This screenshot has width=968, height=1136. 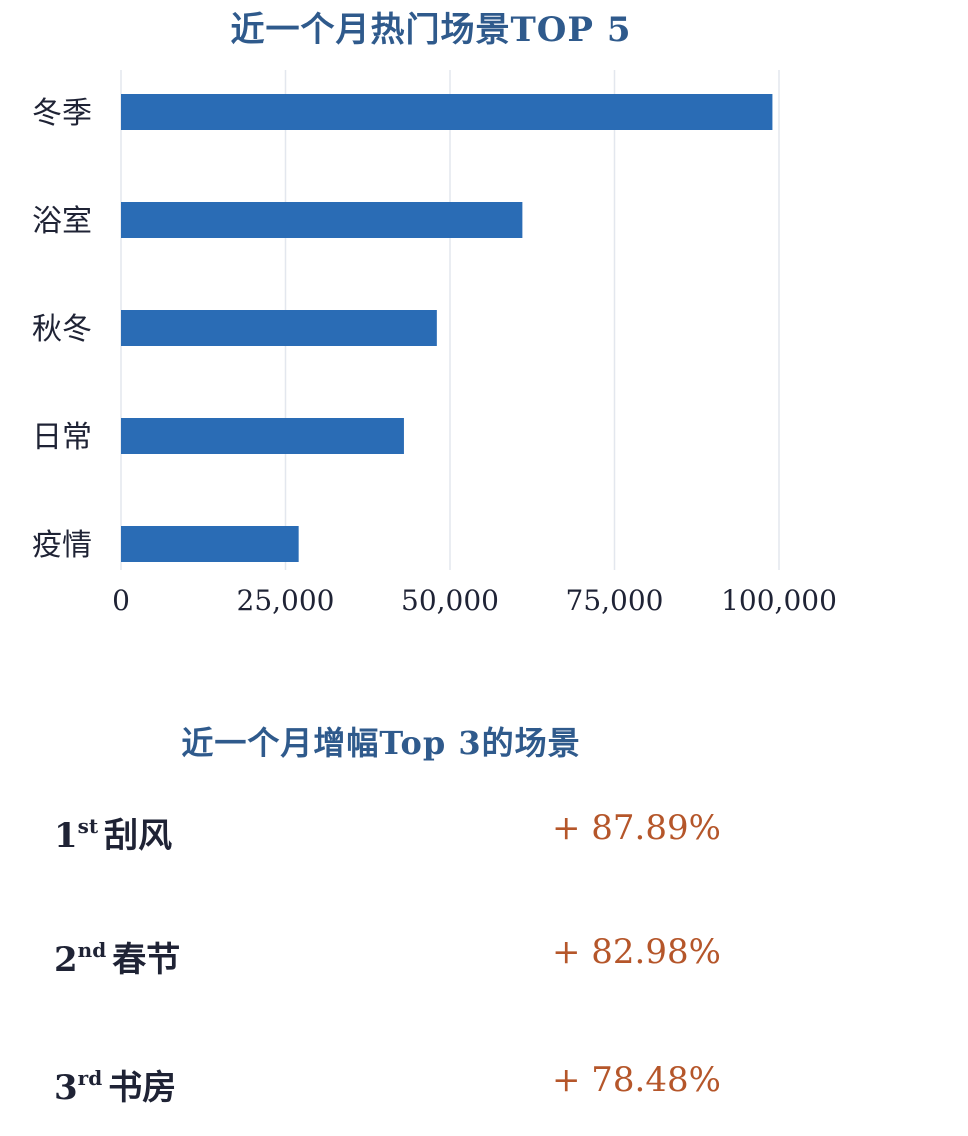 I want to click on rank-3-suffix: rd, so click(x=90, y=1078).